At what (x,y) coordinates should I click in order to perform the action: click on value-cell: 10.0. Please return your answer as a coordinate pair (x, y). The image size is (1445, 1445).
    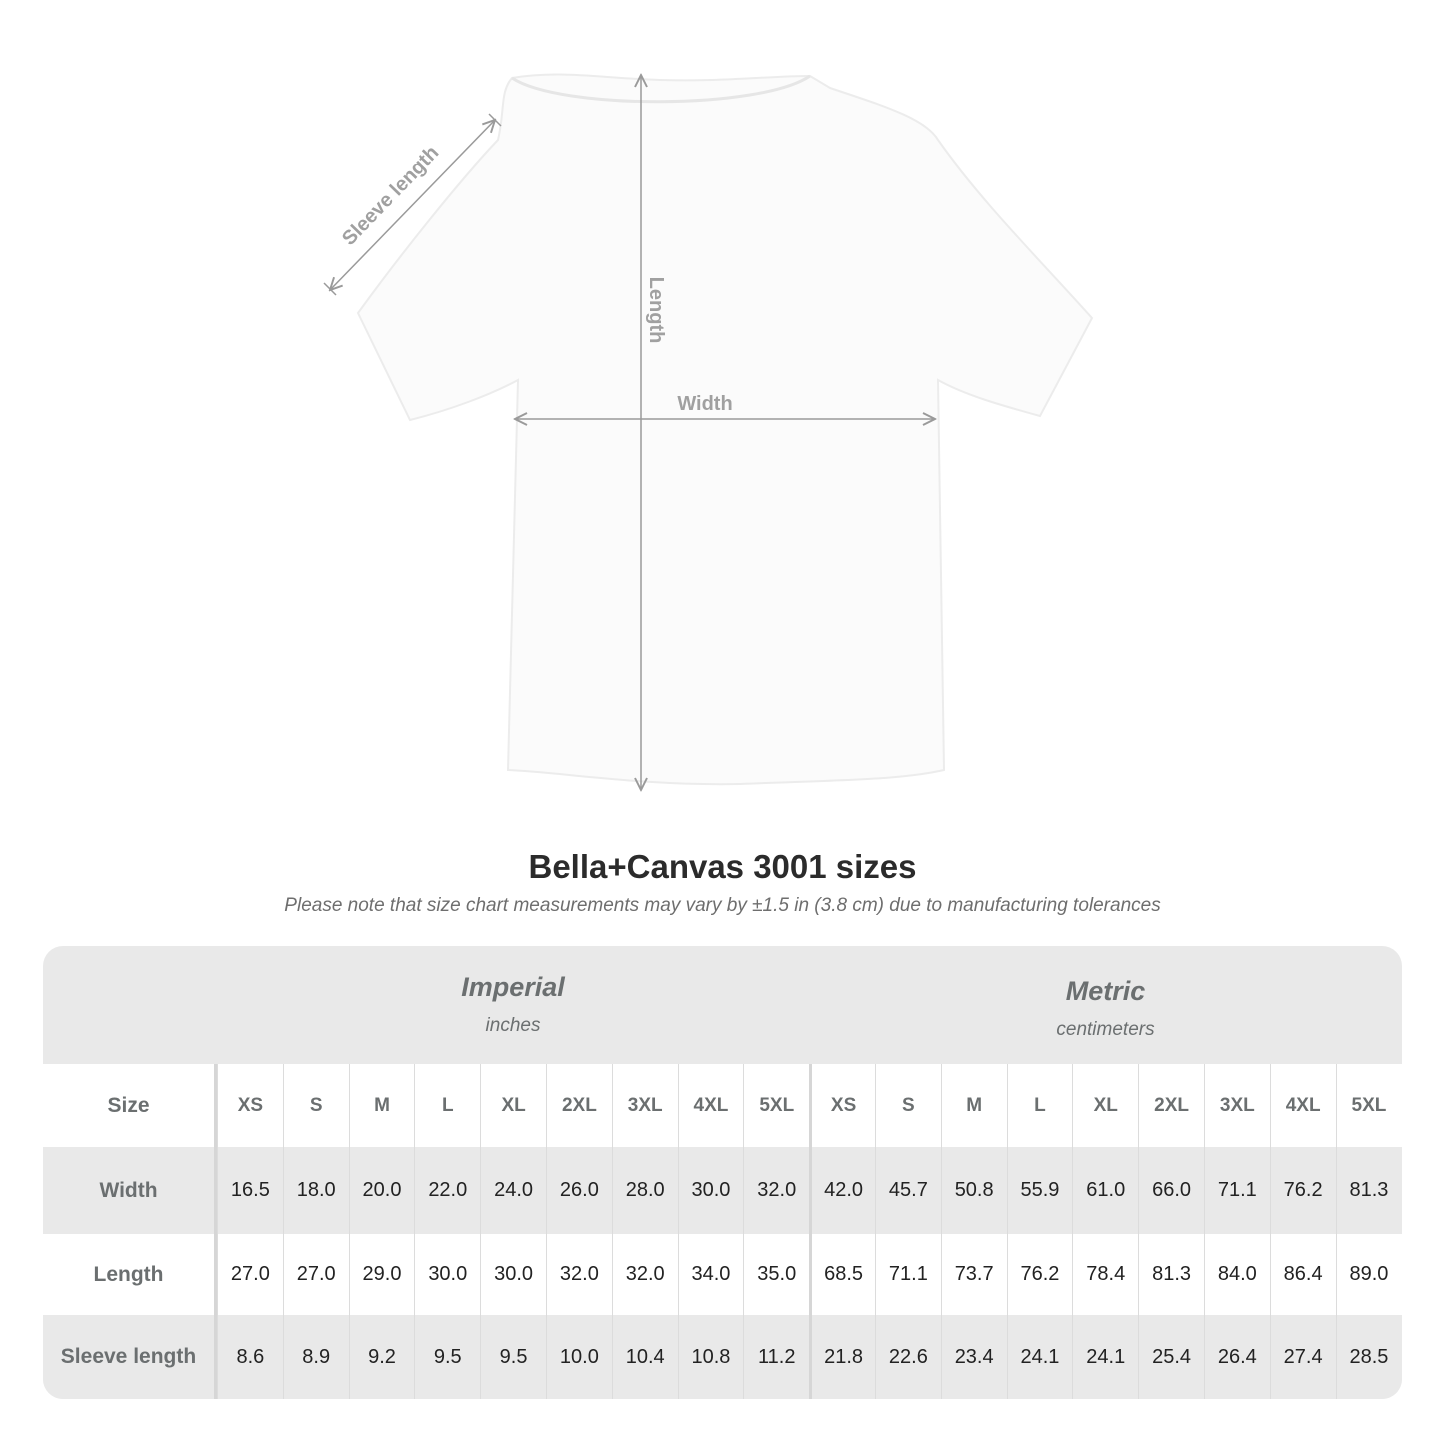
    Looking at the image, I should click on (578, 1357).